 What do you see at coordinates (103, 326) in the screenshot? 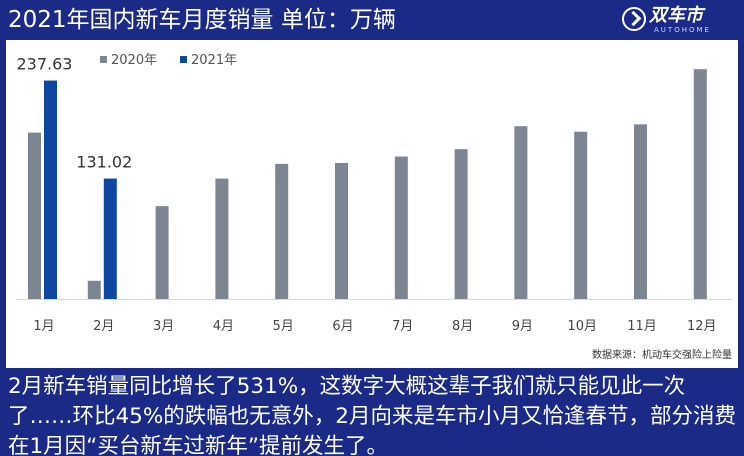
I see `x-tick-label: 2月` at bounding box center [103, 326].